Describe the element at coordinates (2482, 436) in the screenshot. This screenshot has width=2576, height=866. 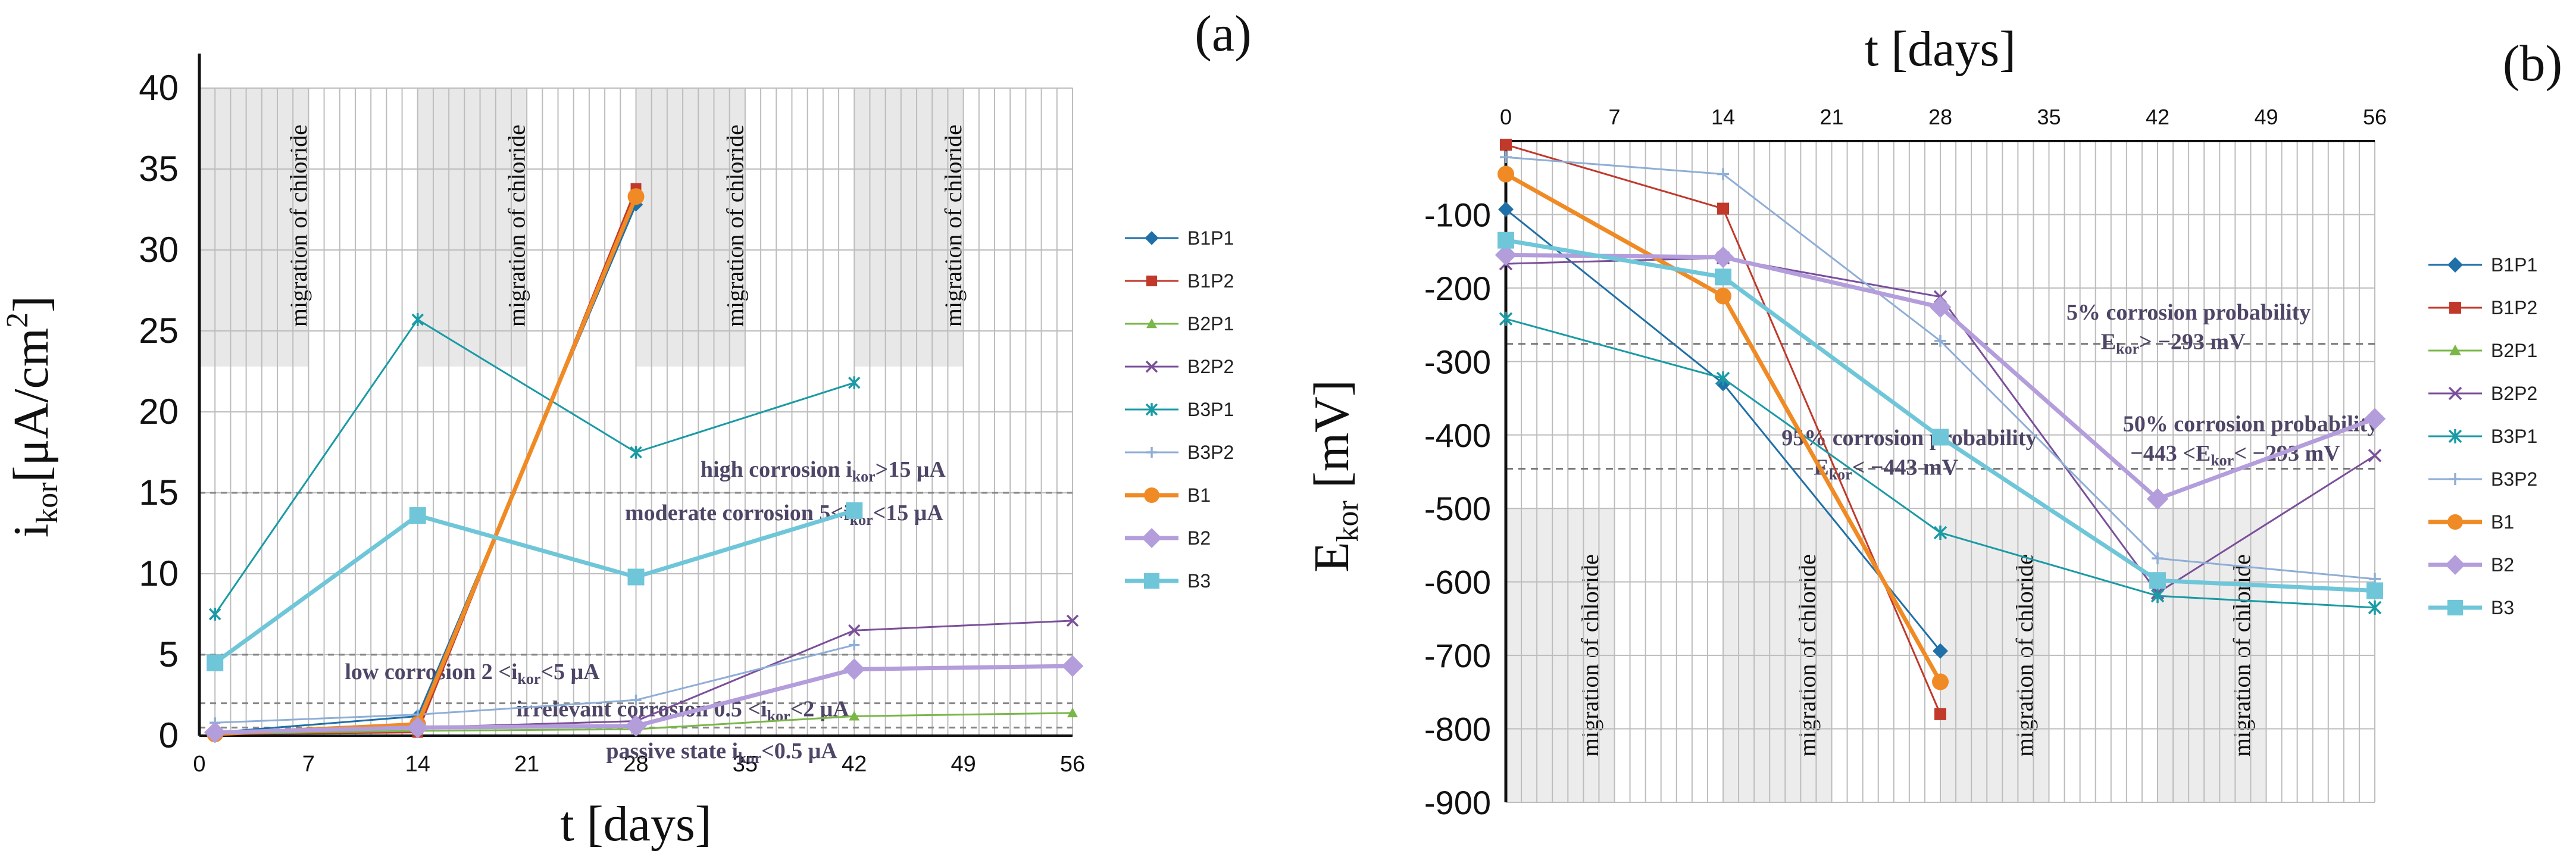
I see `legend-item: B3P1` at that location.